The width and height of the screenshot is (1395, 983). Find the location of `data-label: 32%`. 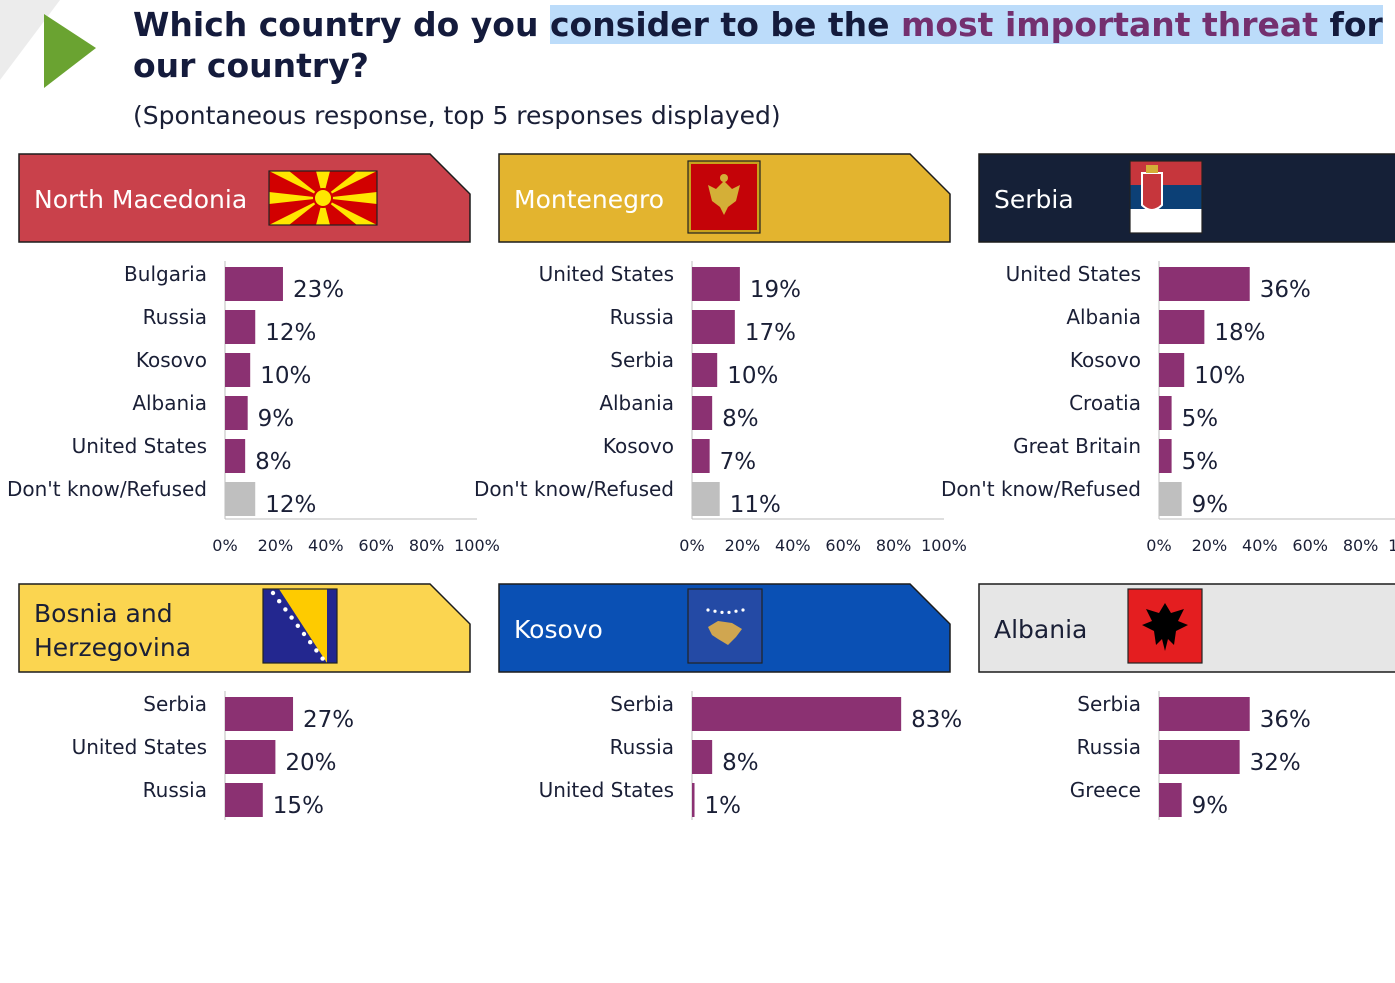

data-label: 32% is located at coordinates (1275, 763).